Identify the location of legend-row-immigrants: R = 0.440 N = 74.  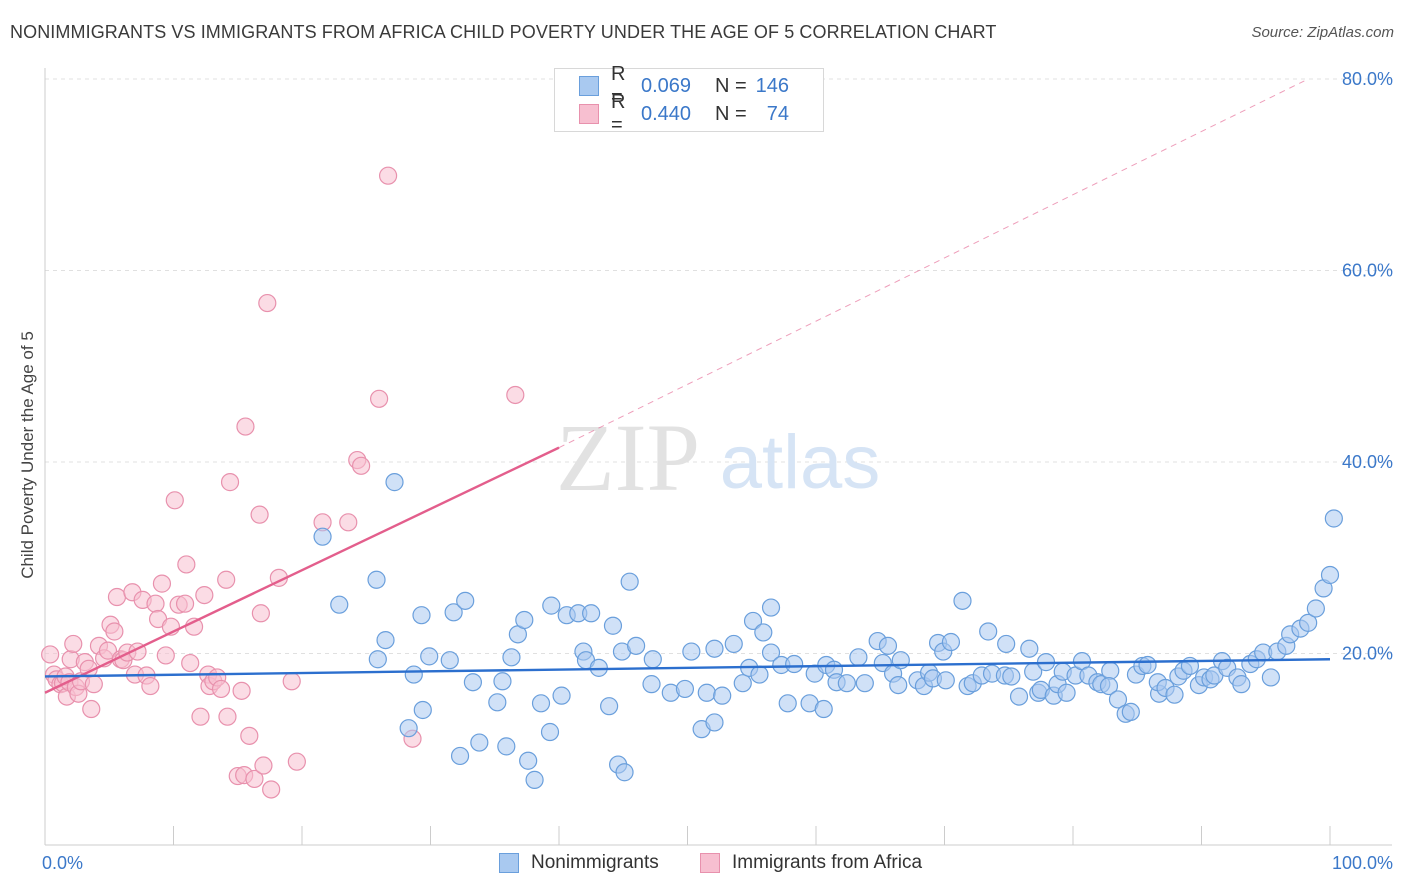
(684, 113).